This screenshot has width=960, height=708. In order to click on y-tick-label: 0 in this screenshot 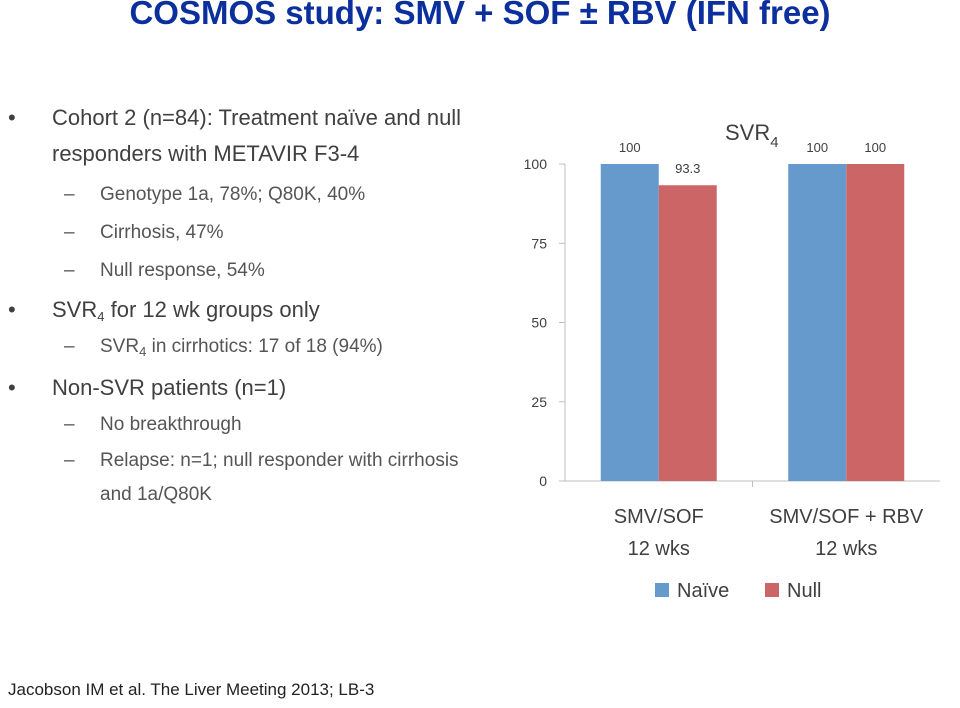, I will do `click(543, 481)`.